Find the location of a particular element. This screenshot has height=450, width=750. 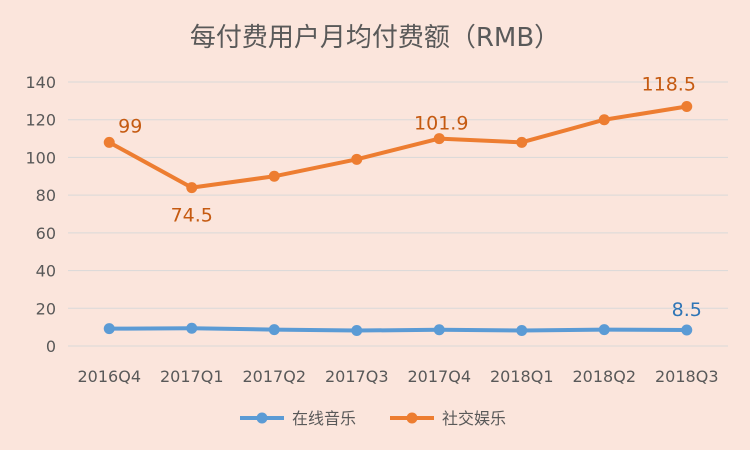

y-tick-label: 80 is located at coordinates (46, 195).